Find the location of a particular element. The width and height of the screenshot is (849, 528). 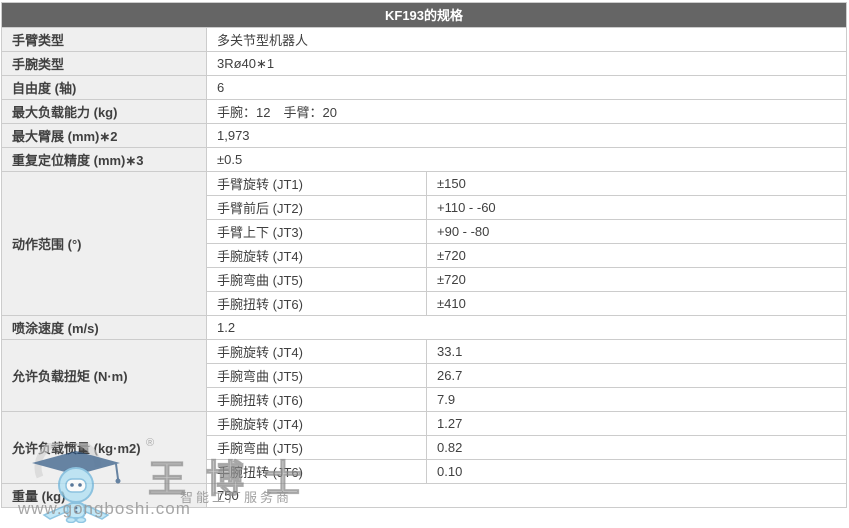

spec-label: 自由度 (轴) is located at coordinates (104, 87).